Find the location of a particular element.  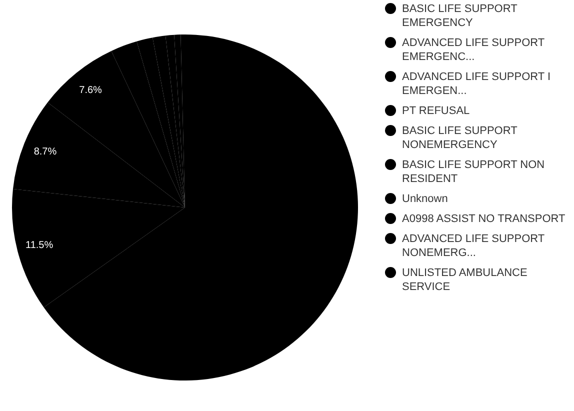

data-label: 11.5% is located at coordinates (40, 246).